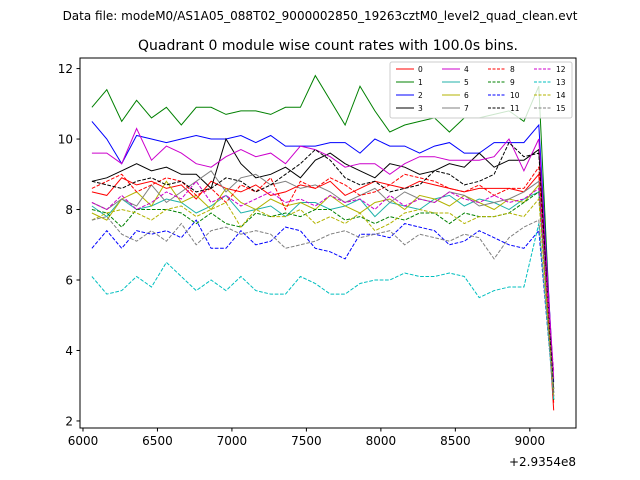 This screenshot has height=480, width=640. I want to click on legend-label: 11, so click(515, 108).